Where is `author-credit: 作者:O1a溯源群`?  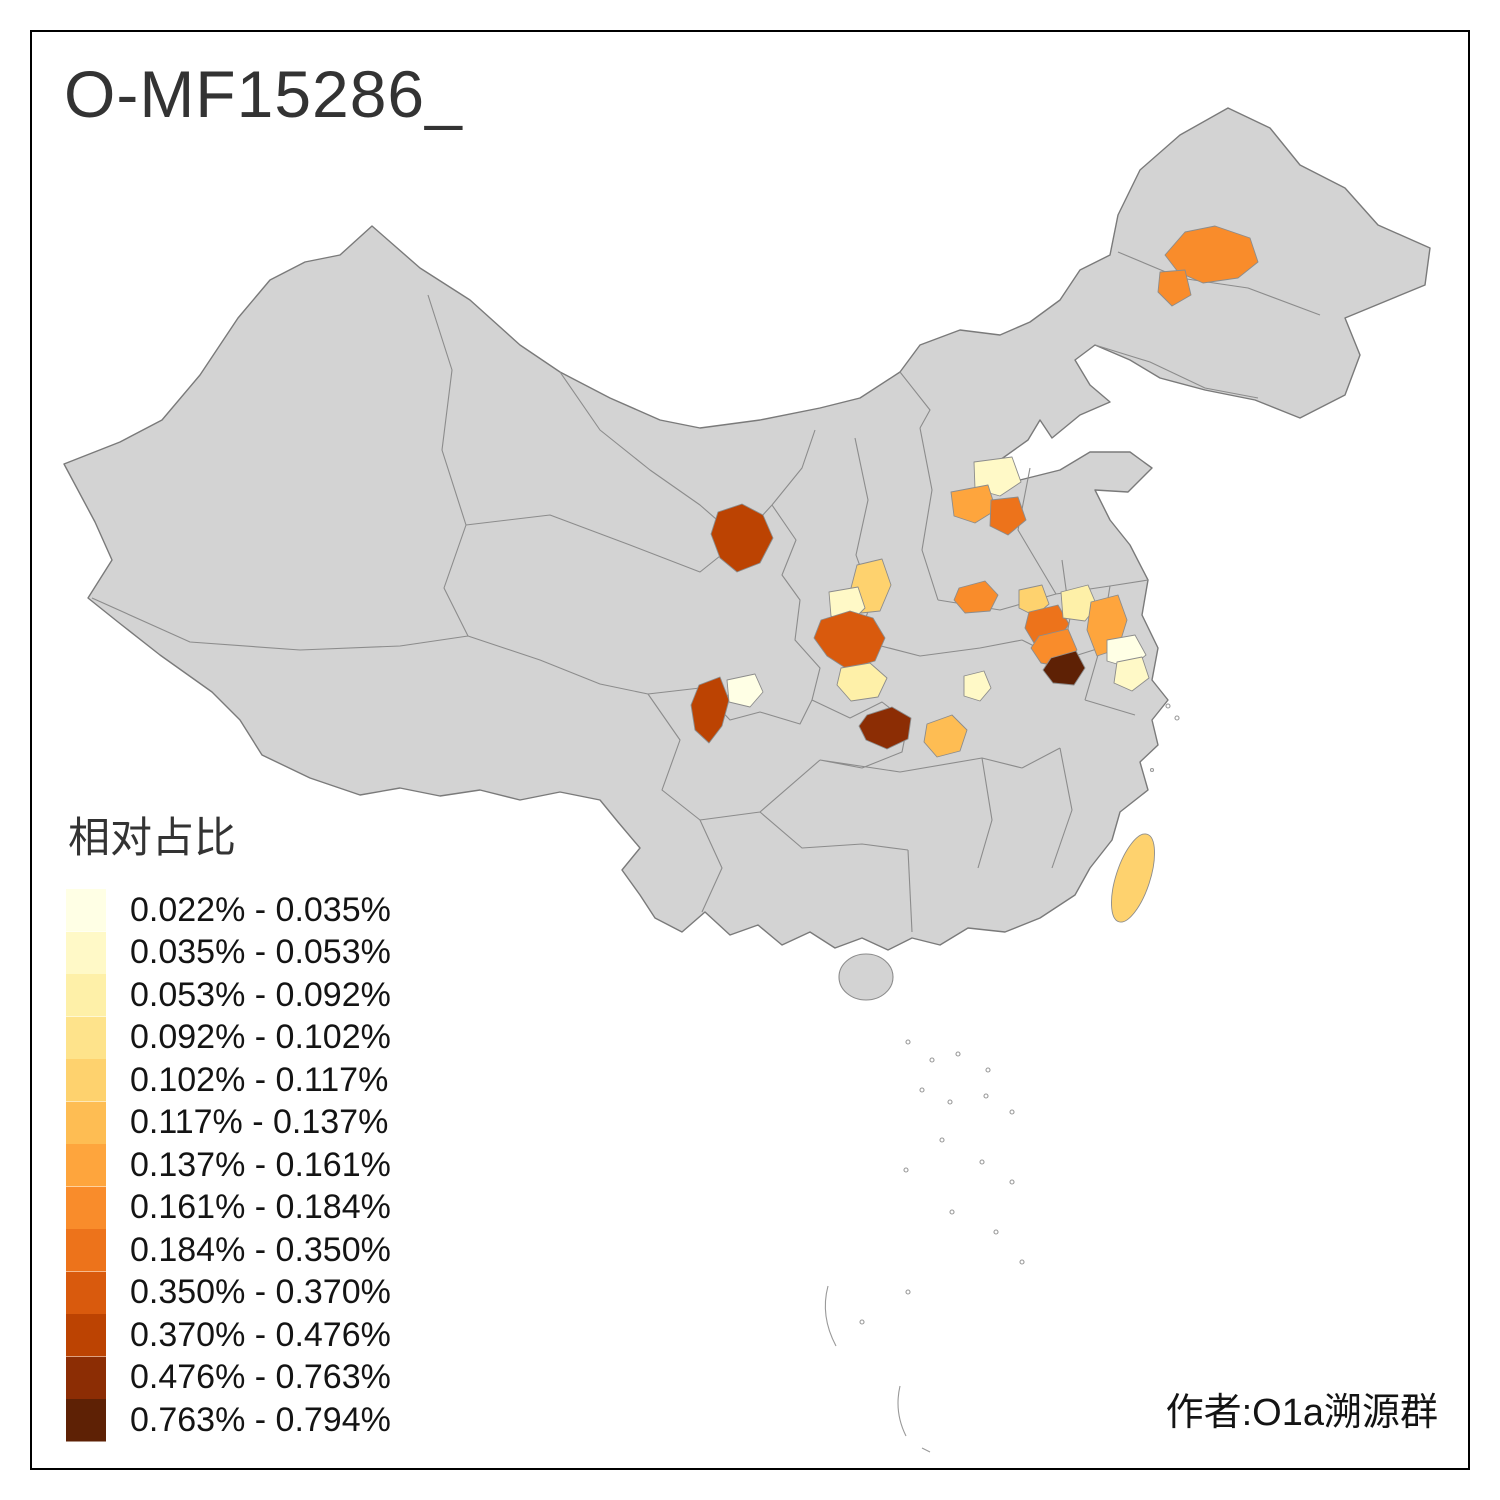
author-credit: 作者:O1a溯源群 is located at coordinates (1301, 1413).